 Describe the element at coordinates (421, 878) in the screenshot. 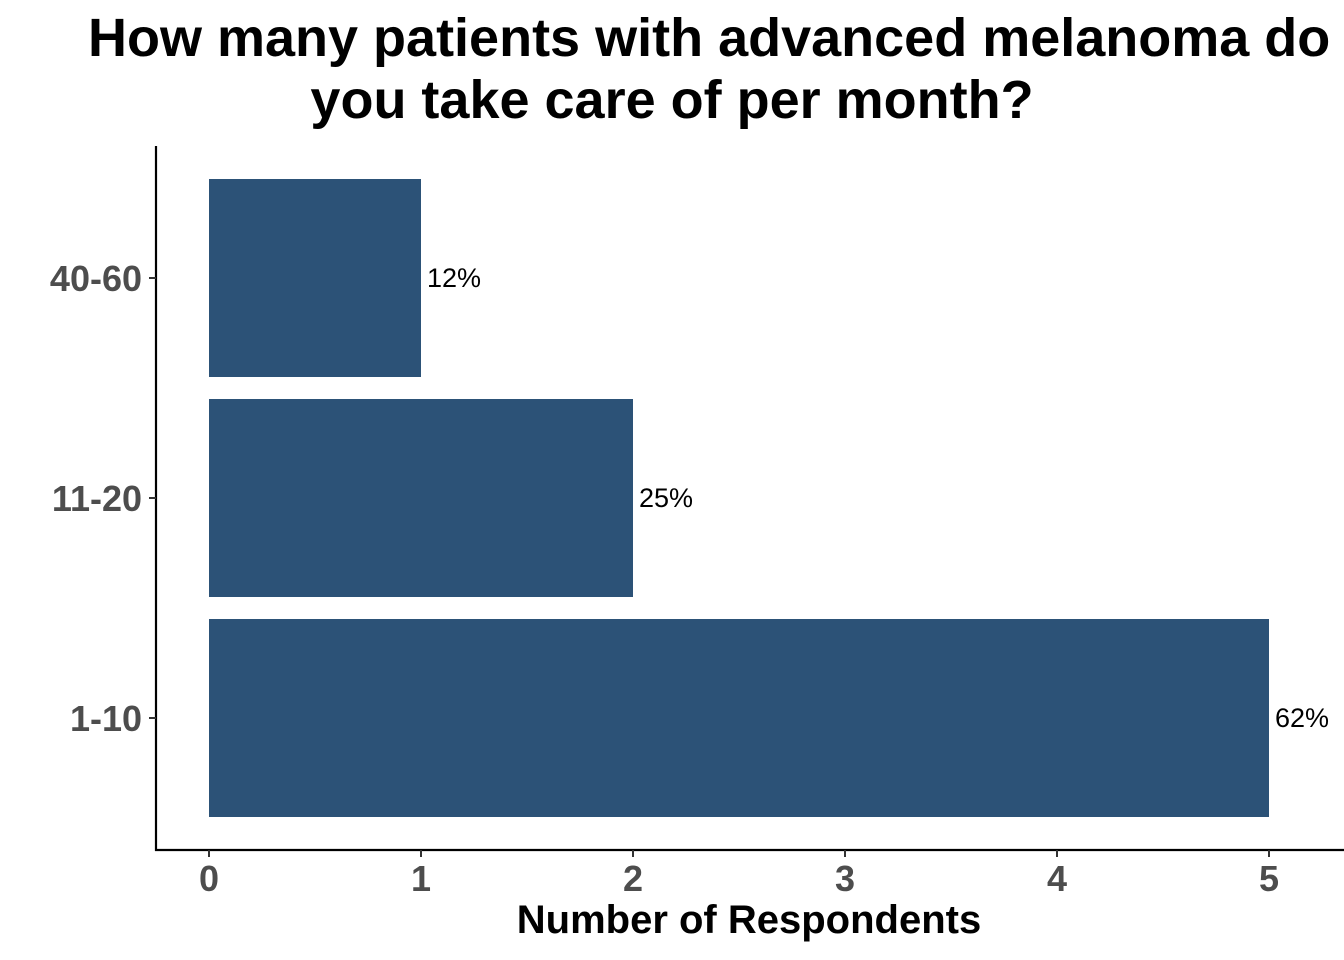

I see `x-tick-label-1: 1` at that location.